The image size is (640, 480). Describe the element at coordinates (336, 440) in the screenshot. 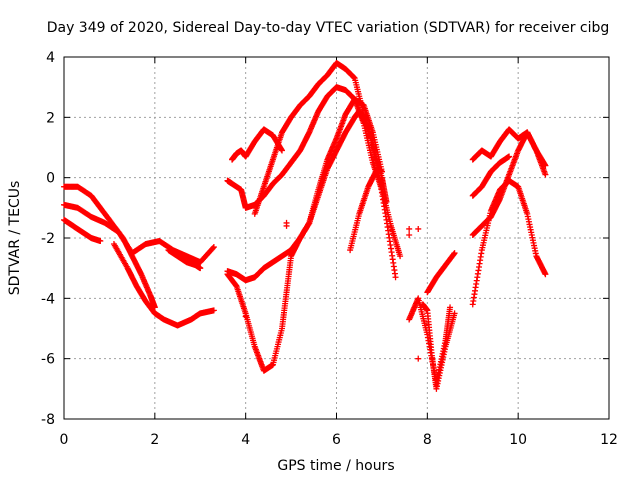

I see `x-tick-label: 6` at that location.